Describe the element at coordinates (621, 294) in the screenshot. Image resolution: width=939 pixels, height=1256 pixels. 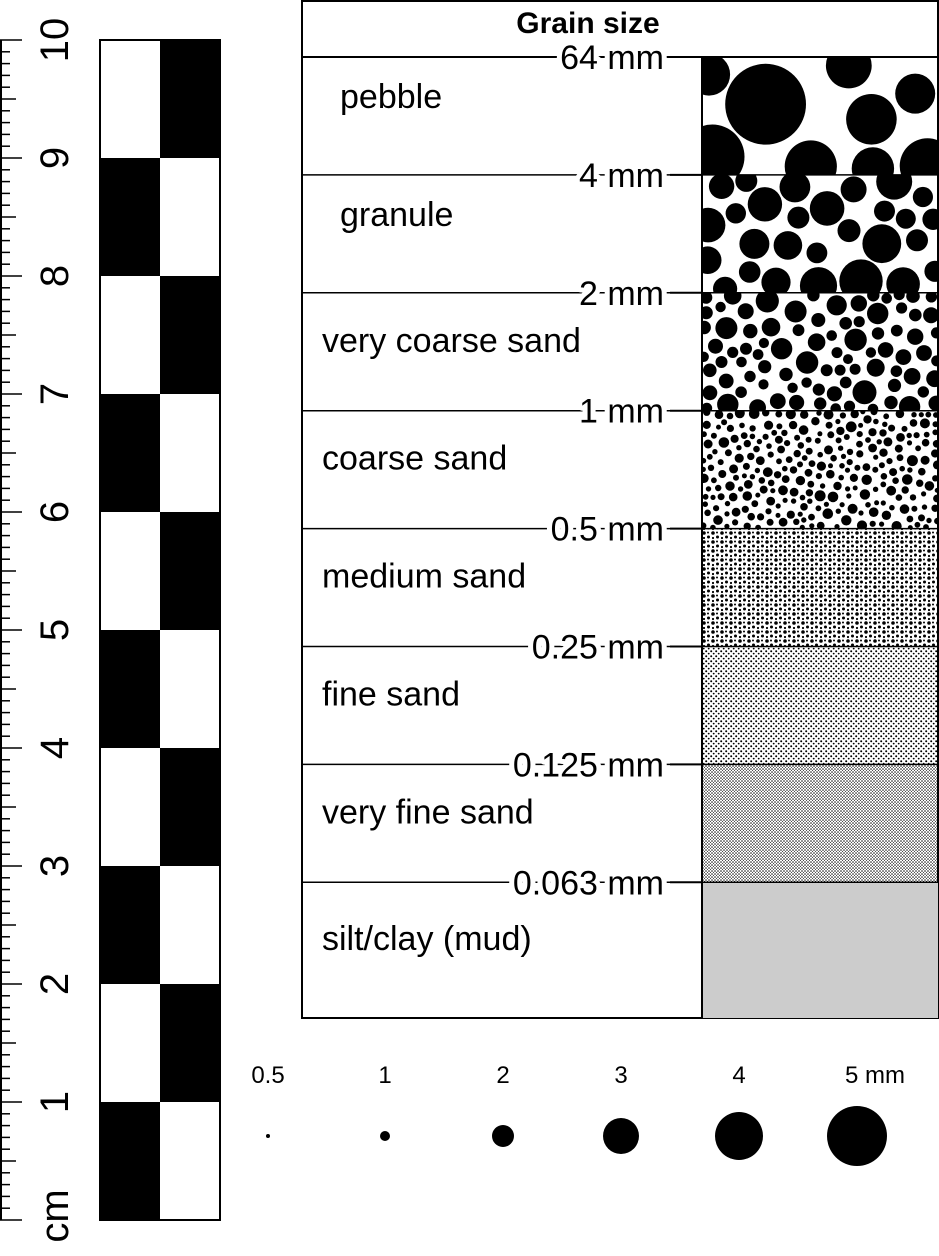
I see `boundary-label: 2 mm` at that location.